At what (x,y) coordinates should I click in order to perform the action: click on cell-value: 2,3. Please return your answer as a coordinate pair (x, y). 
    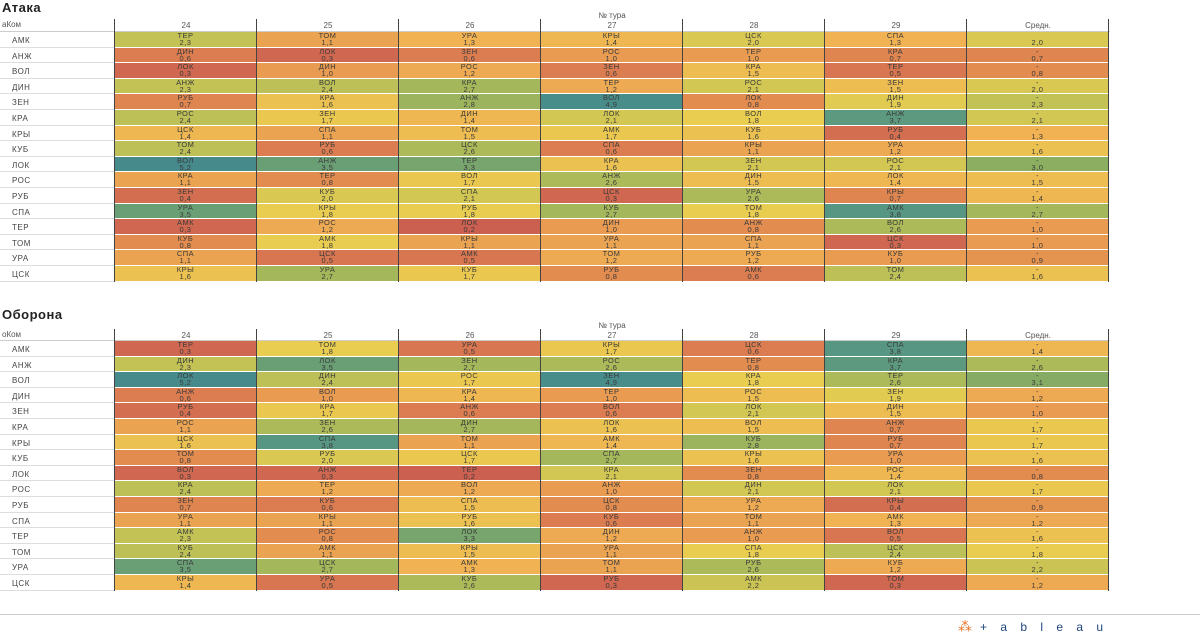
    Looking at the image, I should click on (185, 42).